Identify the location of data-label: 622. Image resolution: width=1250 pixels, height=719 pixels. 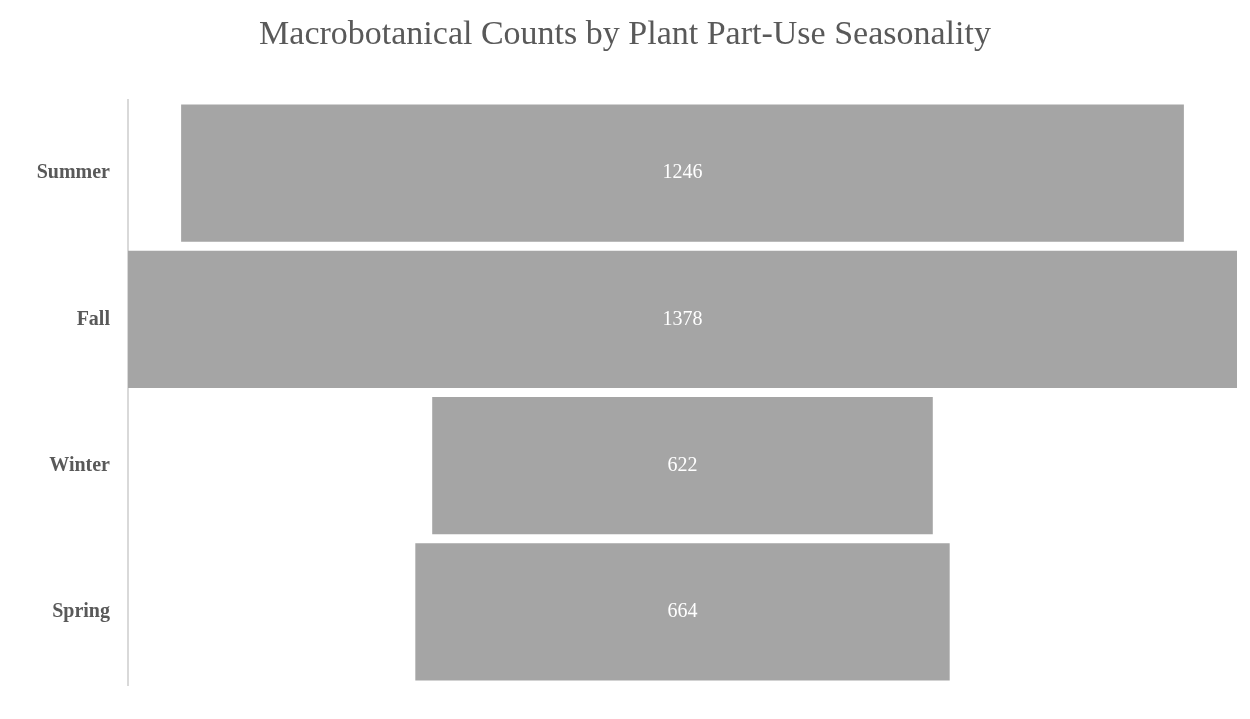
(682, 463).